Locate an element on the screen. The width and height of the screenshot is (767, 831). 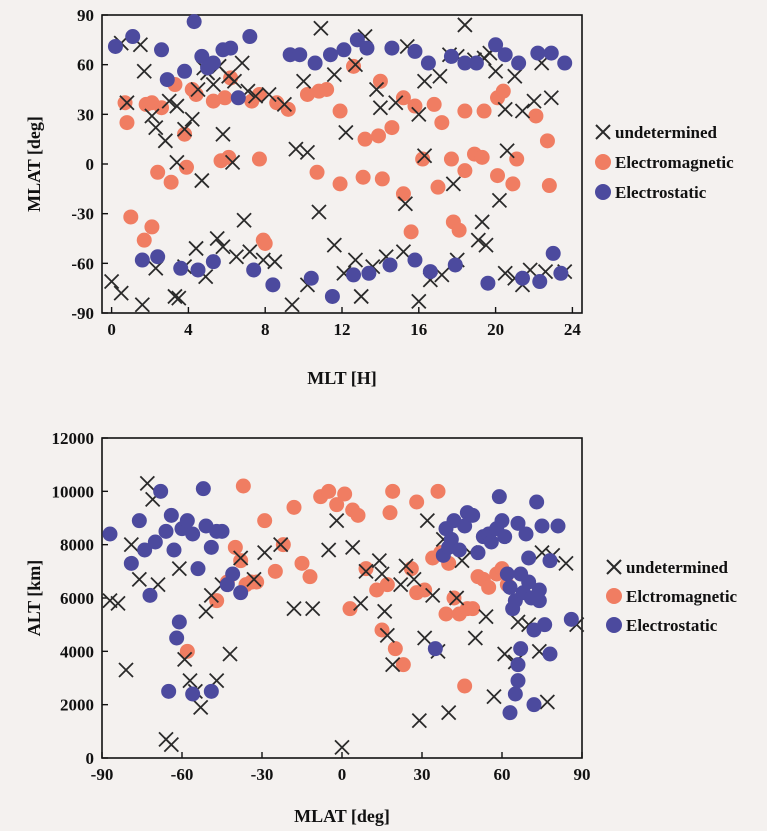
legend-label: Elctromagnetic is located at coordinates (682, 596).